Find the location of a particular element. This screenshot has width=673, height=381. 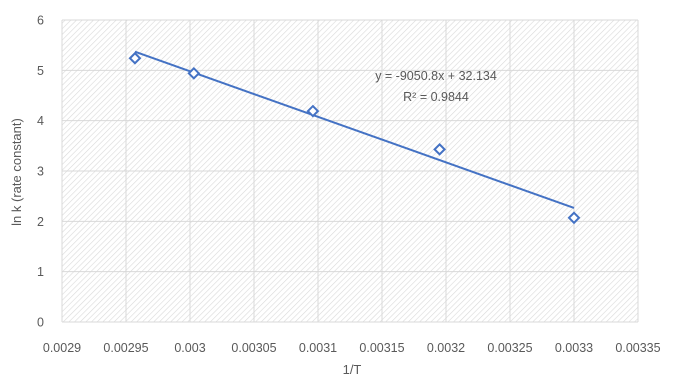

x-axis-title: 1/T is located at coordinates (352, 369).